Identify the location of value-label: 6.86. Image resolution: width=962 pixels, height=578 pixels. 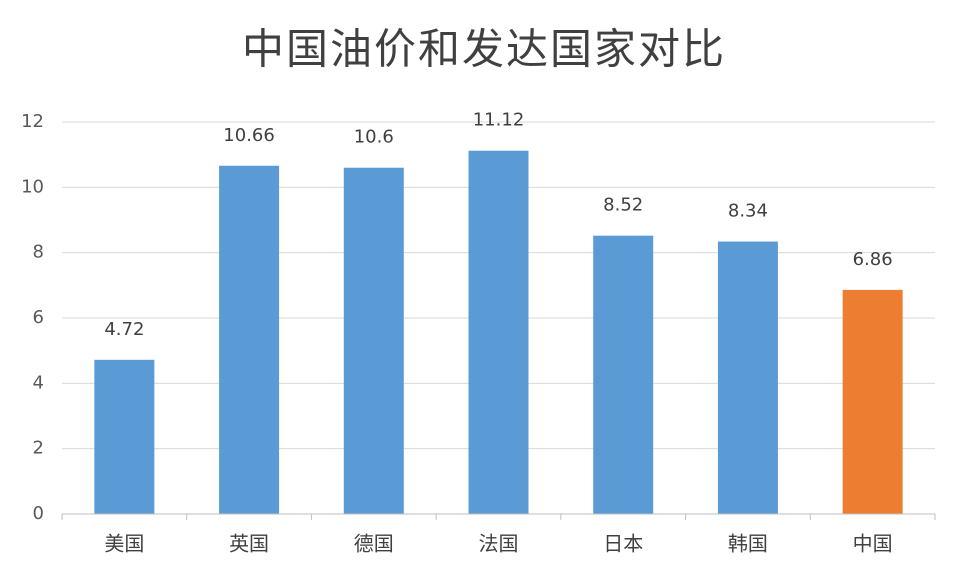
(873, 259).